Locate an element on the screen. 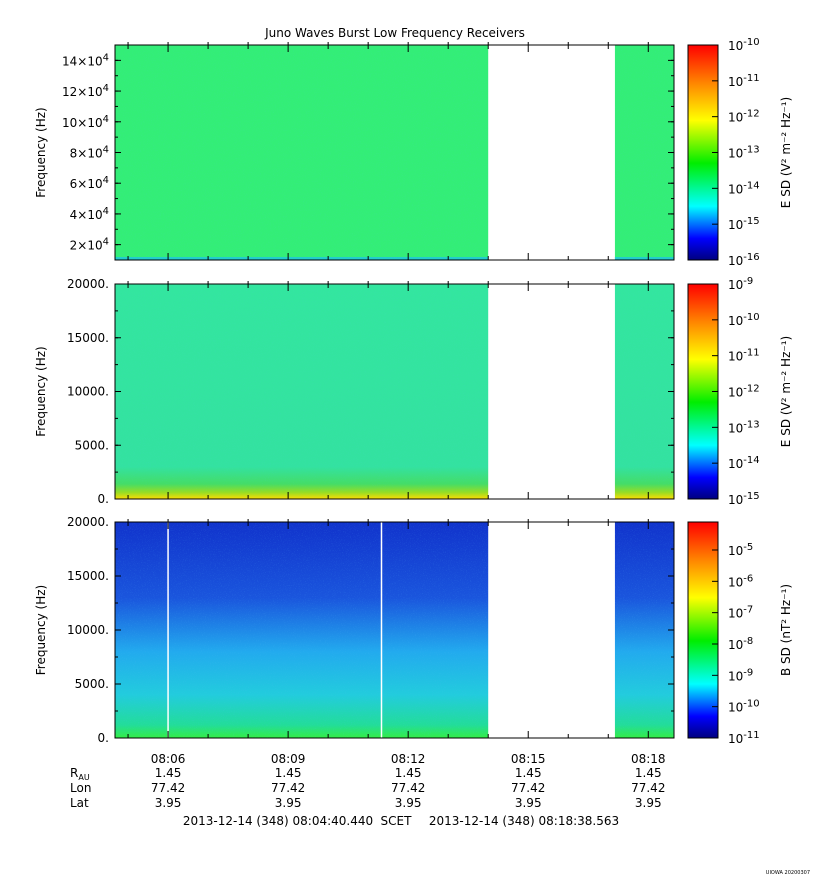  x-tick-label: 08:09 is located at coordinates (288, 759).